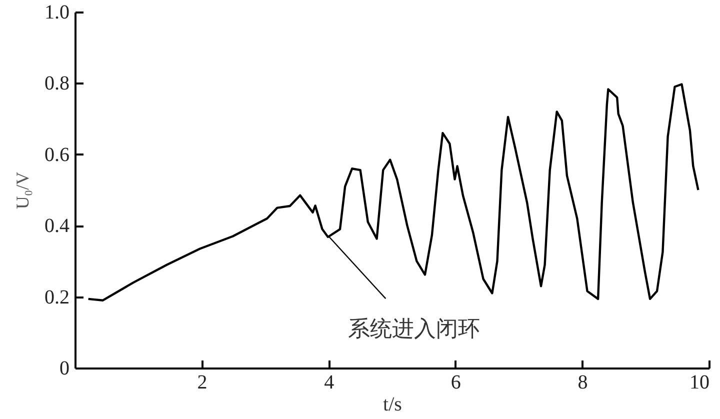  I want to click on y-tick-label: 0.8, so click(57, 83).